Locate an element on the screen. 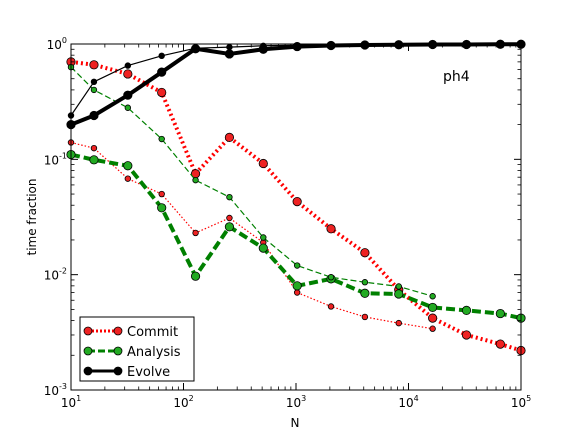 Image resolution: width=581 pixels, height=440 pixels. y-tick-label: 10⁻³ is located at coordinates (55, 390).